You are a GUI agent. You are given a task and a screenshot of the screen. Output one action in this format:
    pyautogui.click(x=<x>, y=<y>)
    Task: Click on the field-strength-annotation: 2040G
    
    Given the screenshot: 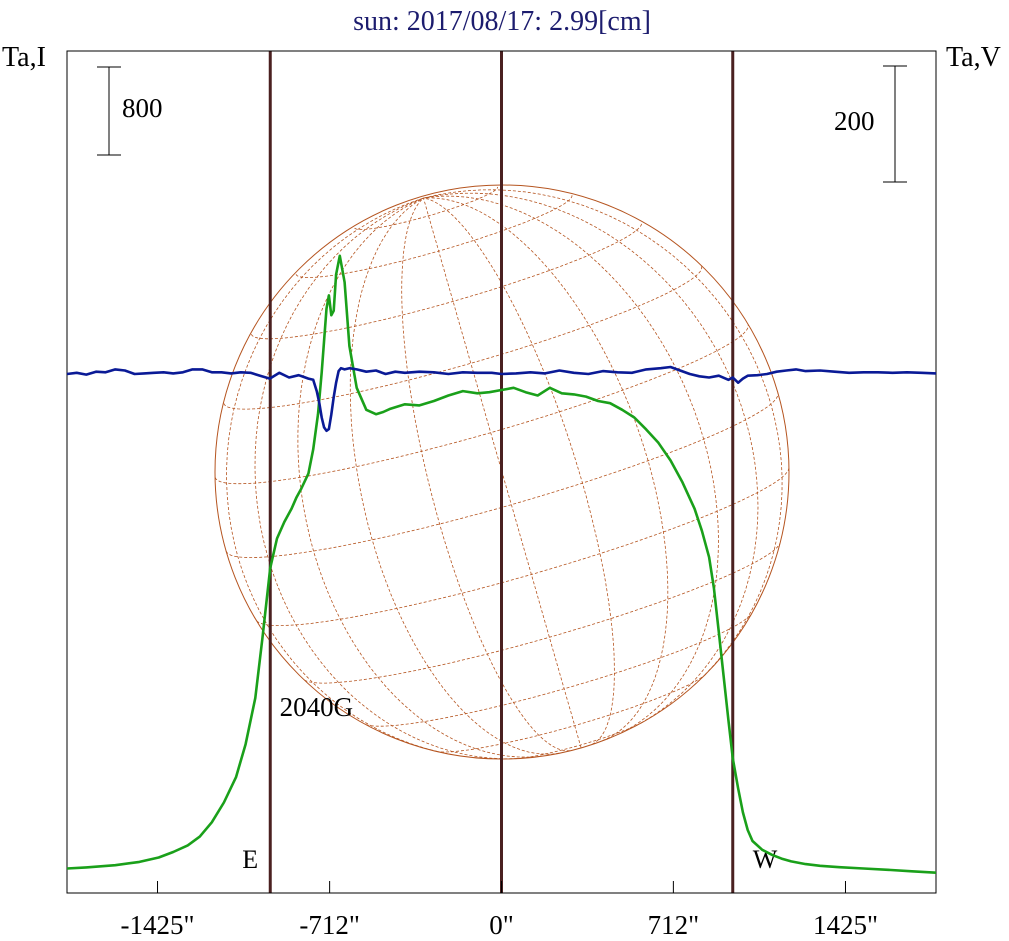 What is the action you would take?
    pyautogui.click(x=317, y=707)
    